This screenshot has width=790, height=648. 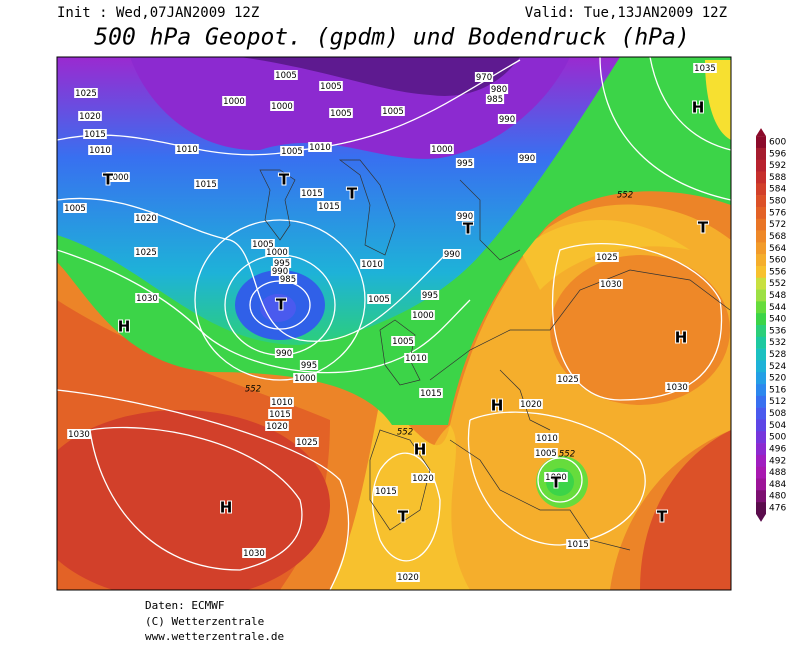 What do you see at coordinates (284, 354) in the screenshot?
I see `isobar-label: 990` at bounding box center [284, 354].